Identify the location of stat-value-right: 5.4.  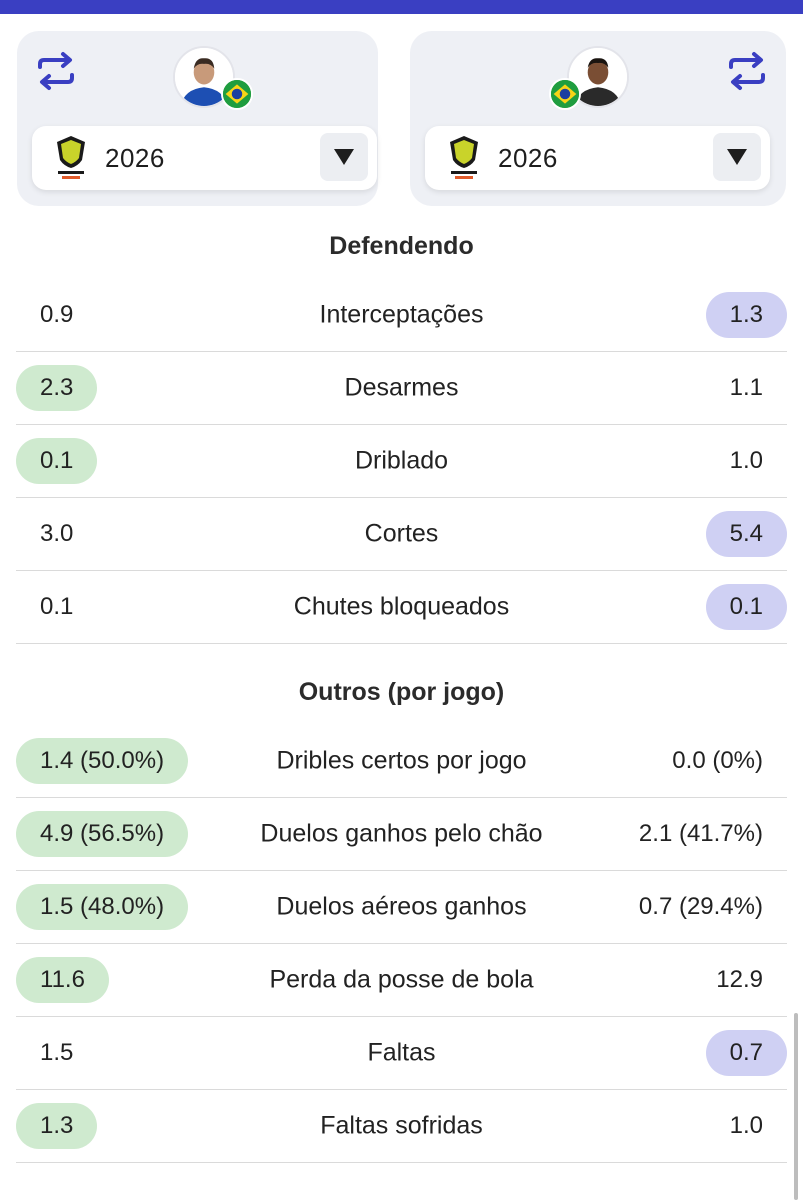
(746, 534).